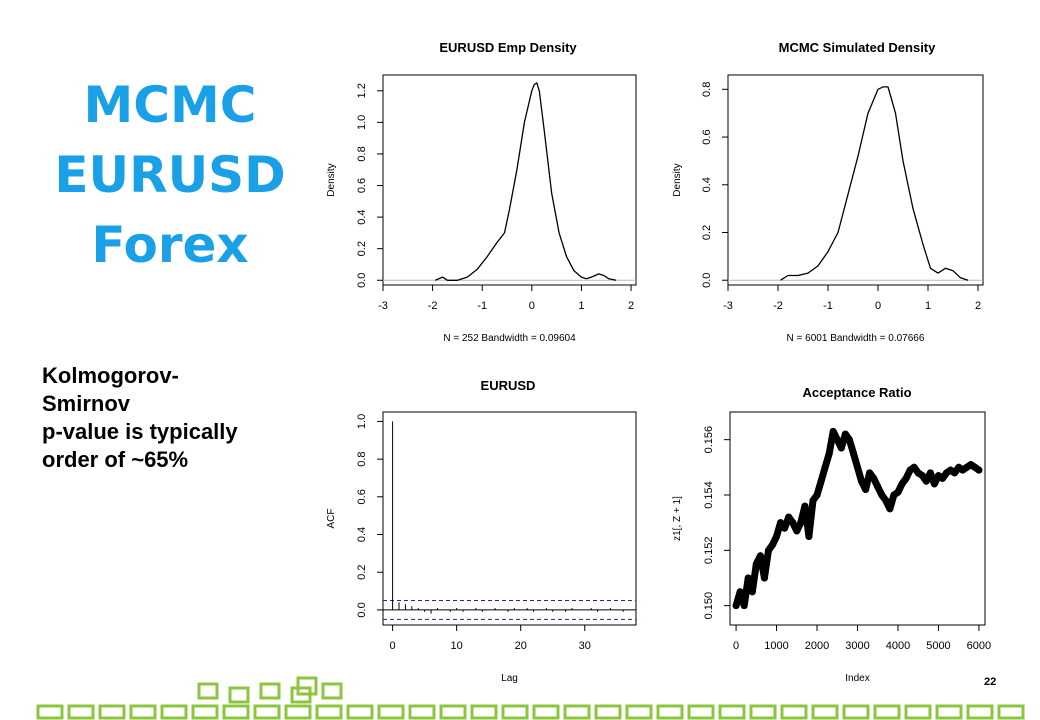 This screenshot has width=1040, height=720. What do you see at coordinates (677, 518) in the screenshot?
I see `y-axis-label: z1[, Z + 1]` at bounding box center [677, 518].